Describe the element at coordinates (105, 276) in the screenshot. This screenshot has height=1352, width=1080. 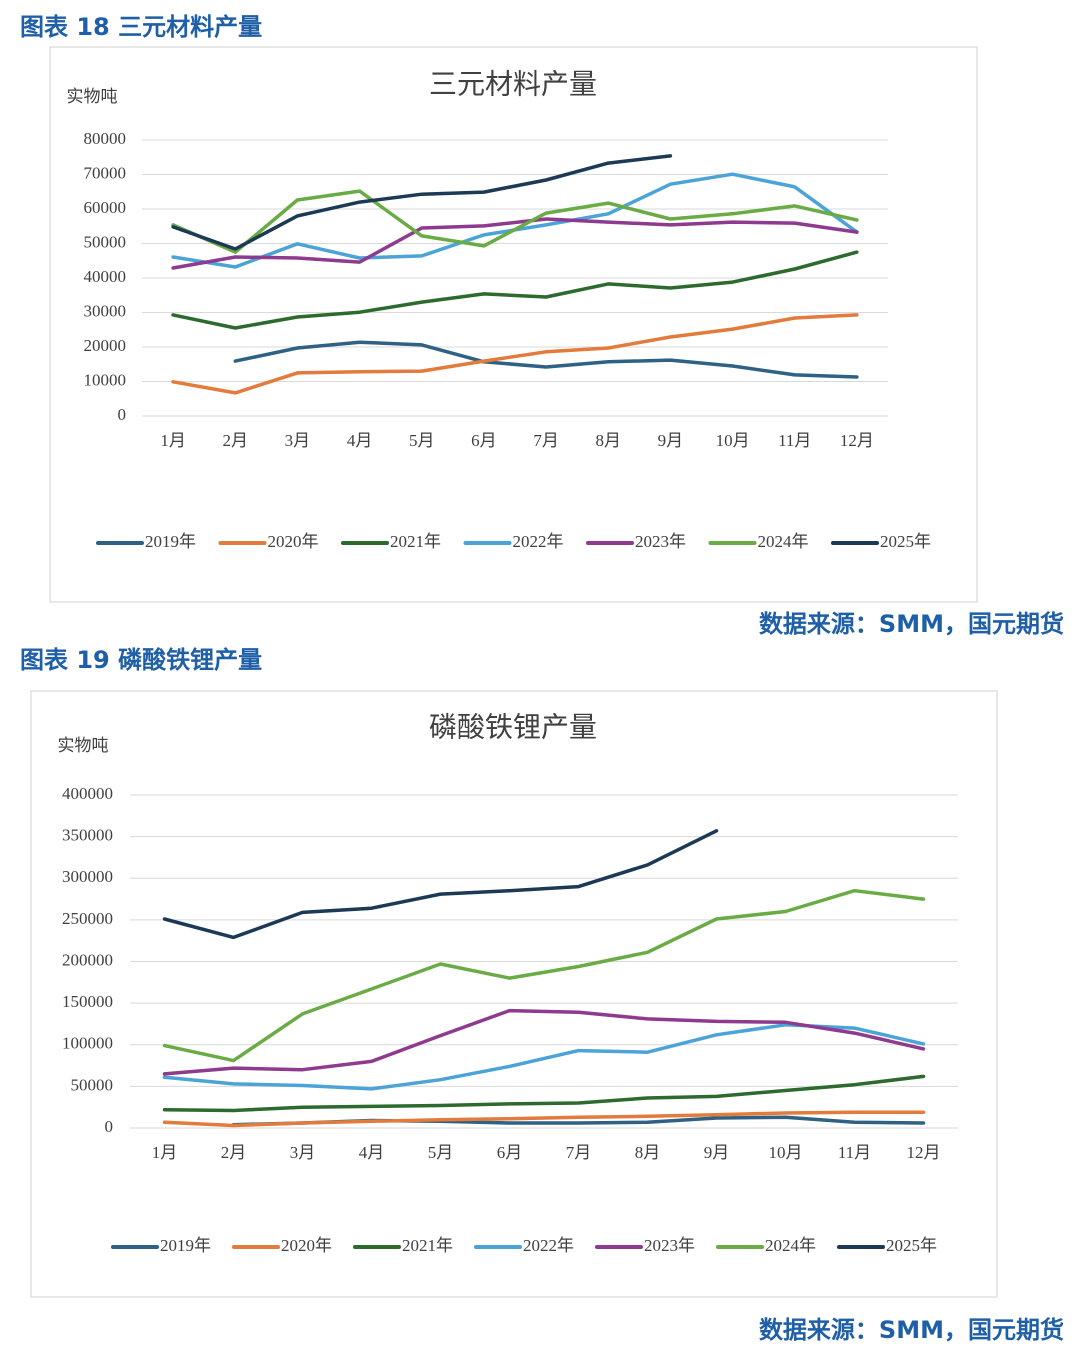
I see `y-tick-label: 40000` at that location.